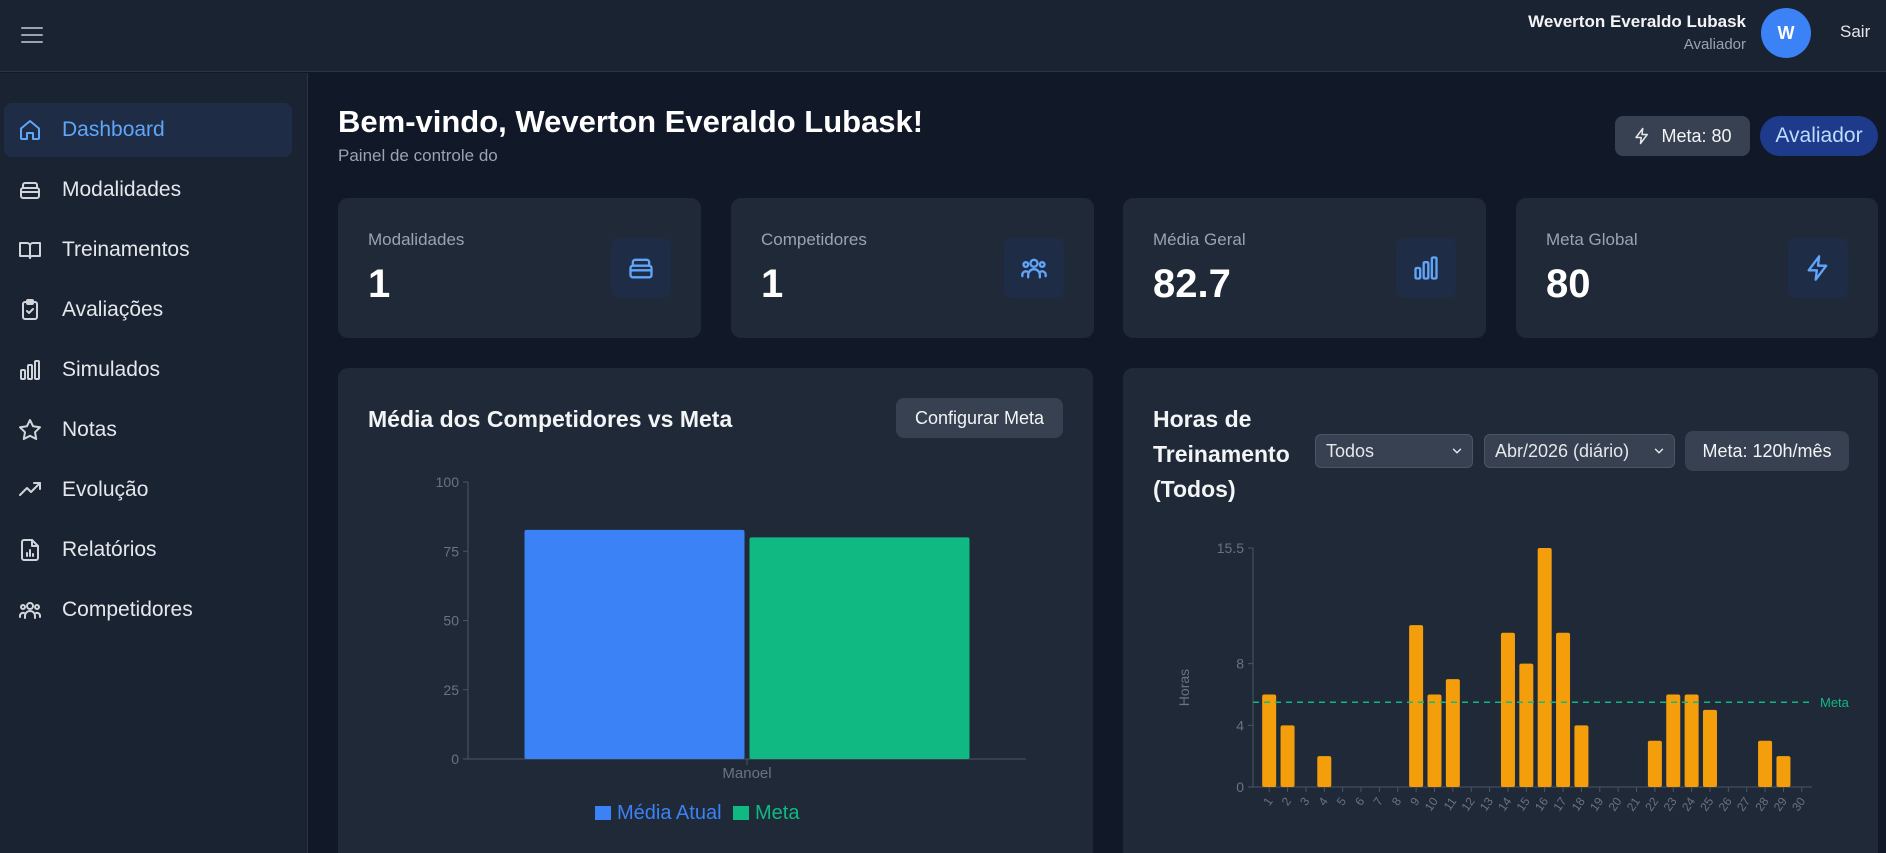  Describe the element at coordinates (1414, 801) in the screenshot. I see `x-tick-label: 9` at that location.